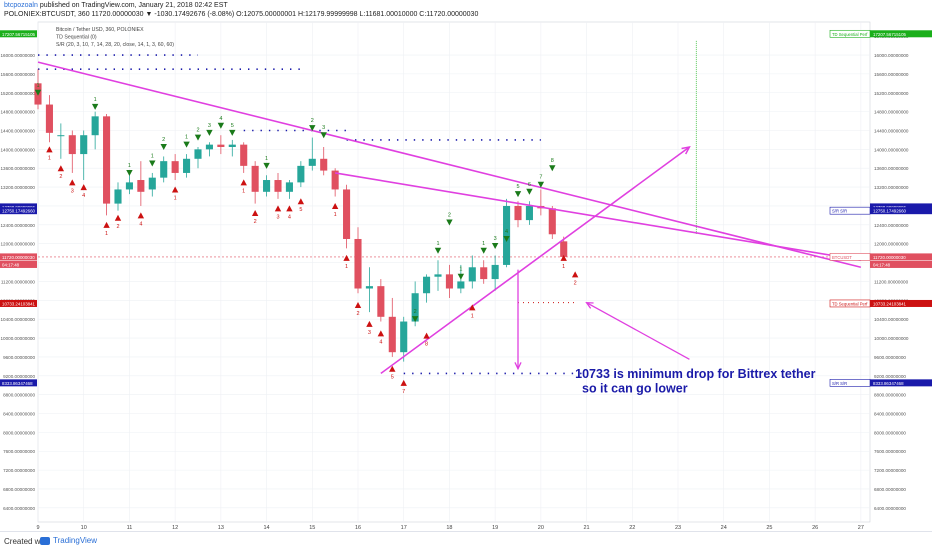 Image resolution: width=932 pixels, height=551 pixels. What do you see at coordinates (506, 232) in the screenshot?
I see `sell-setup-number: 4` at bounding box center [506, 232].